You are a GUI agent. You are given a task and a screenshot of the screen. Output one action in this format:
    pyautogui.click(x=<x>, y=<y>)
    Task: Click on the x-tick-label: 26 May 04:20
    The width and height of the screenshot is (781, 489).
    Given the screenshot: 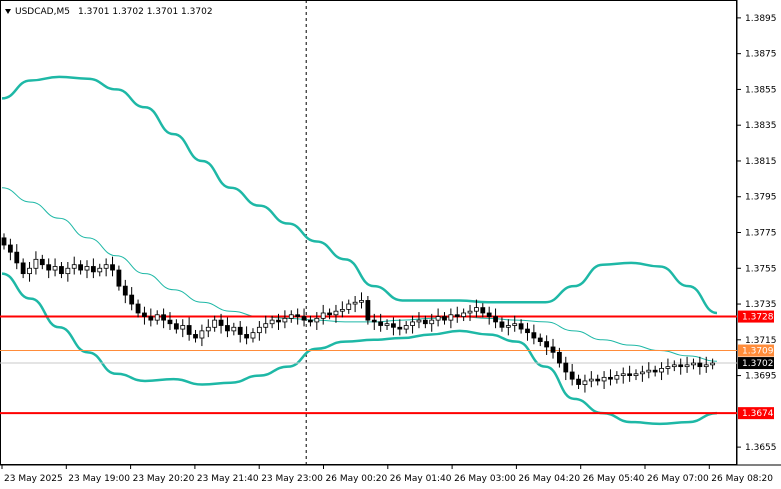 What is the action you would take?
    pyautogui.click(x=549, y=479)
    